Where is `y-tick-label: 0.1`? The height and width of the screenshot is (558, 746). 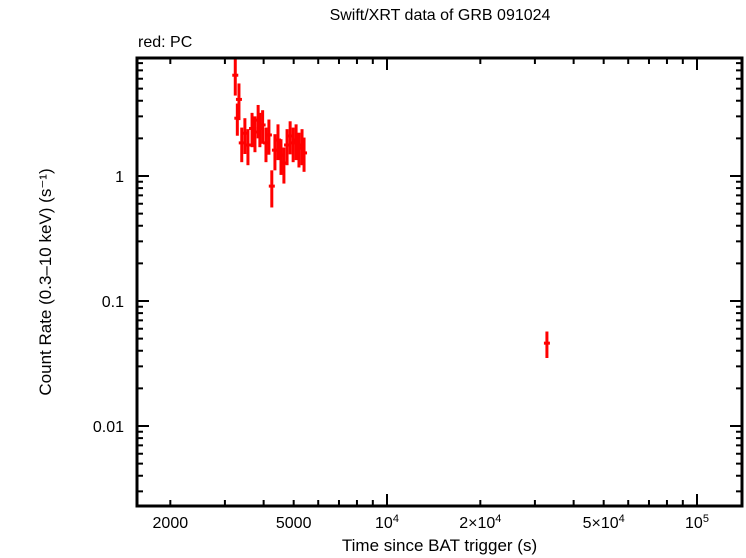
y-tick-label: 0.1 is located at coordinates (113, 302).